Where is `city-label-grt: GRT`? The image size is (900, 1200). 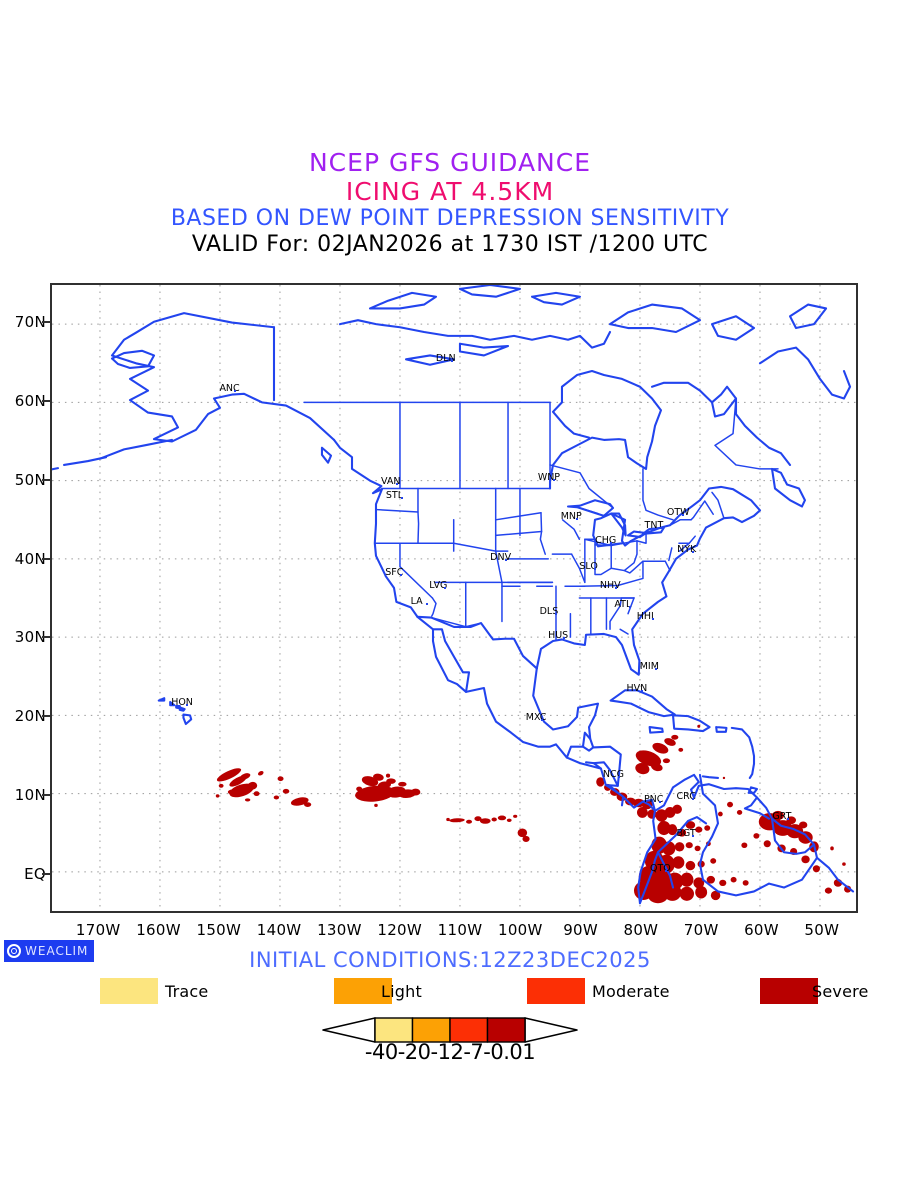
city-label-grt: GRT is located at coordinates (782, 817).